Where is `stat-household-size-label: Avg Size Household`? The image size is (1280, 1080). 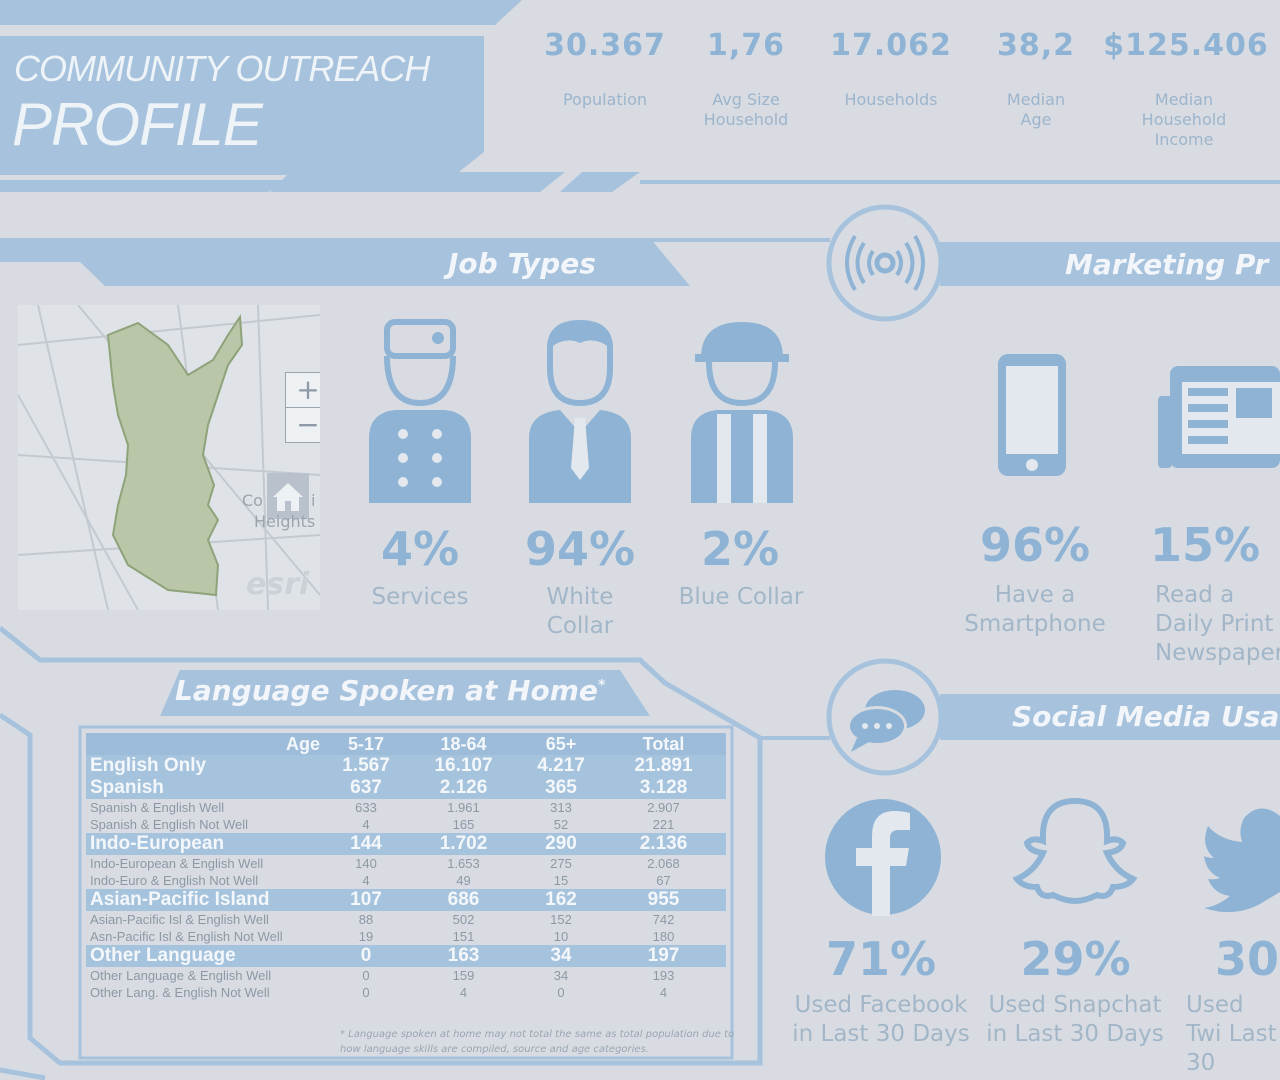 stat-household-size-label: Avg Size Household is located at coordinates (746, 109).